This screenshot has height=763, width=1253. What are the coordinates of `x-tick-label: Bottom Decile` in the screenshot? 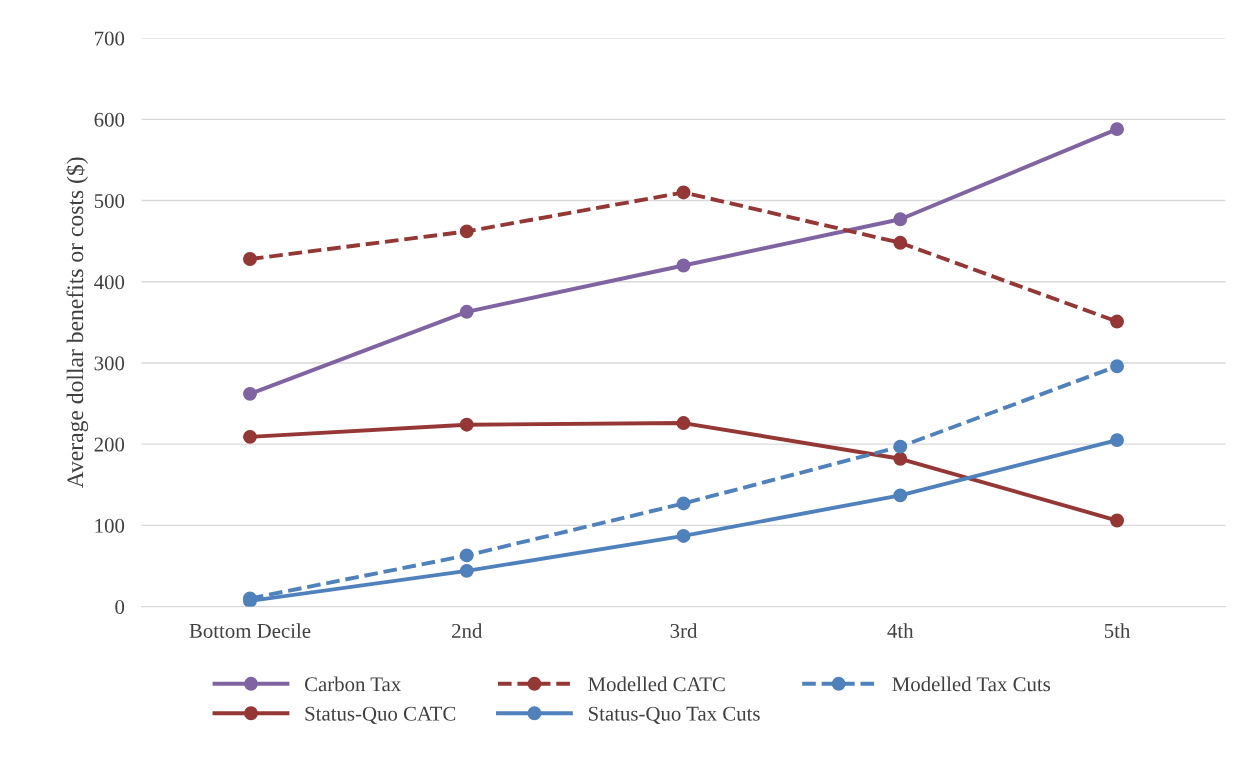 It's located at (250, 630).